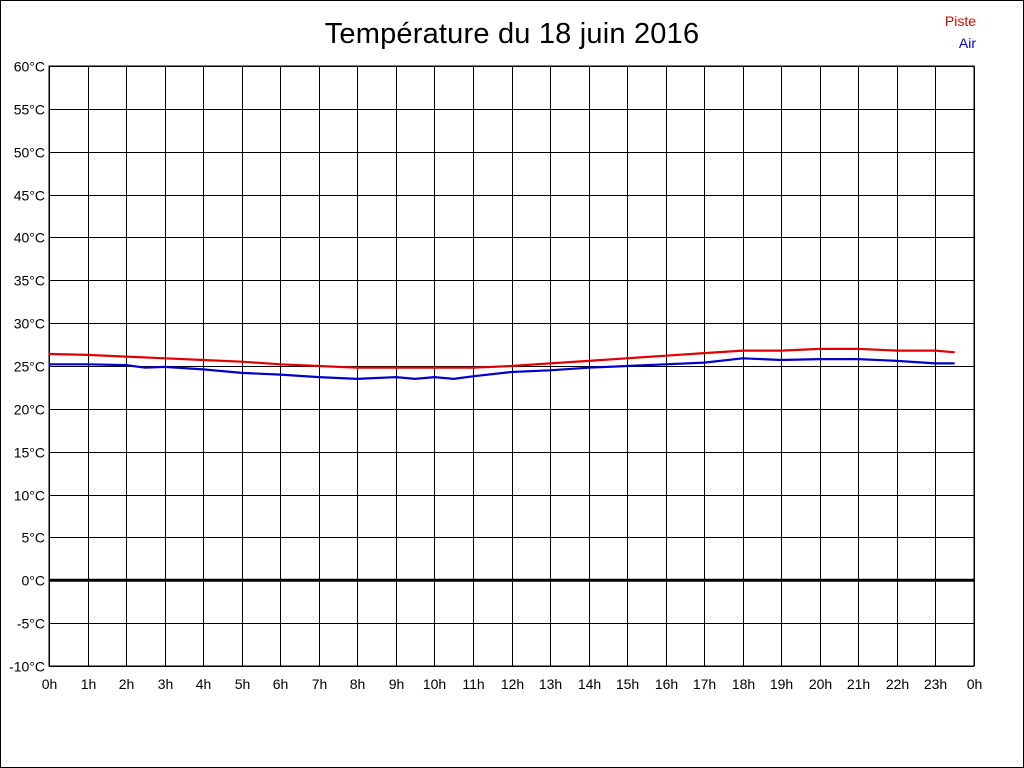 This screenshot has height=768, width=1024. What do you see at coordinates (31, 624) in the screenshot?
I see `y-tick-label: -5°C` at bounding box center [31, 624].